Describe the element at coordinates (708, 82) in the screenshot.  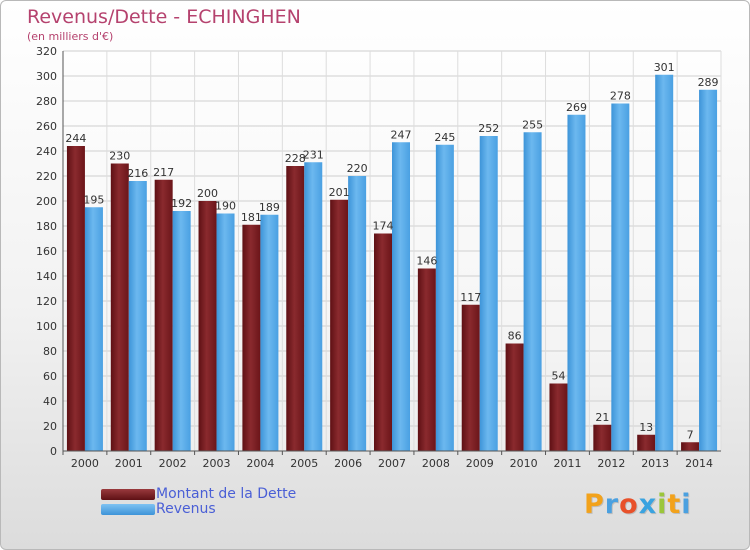
I see `bar-revenue-value-label: 289` at that location.